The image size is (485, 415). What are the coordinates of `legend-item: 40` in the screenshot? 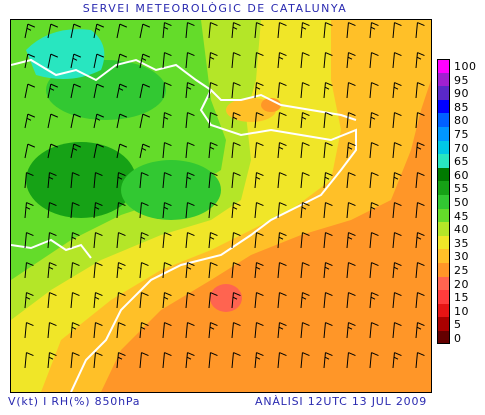 It's located at (461, 229).